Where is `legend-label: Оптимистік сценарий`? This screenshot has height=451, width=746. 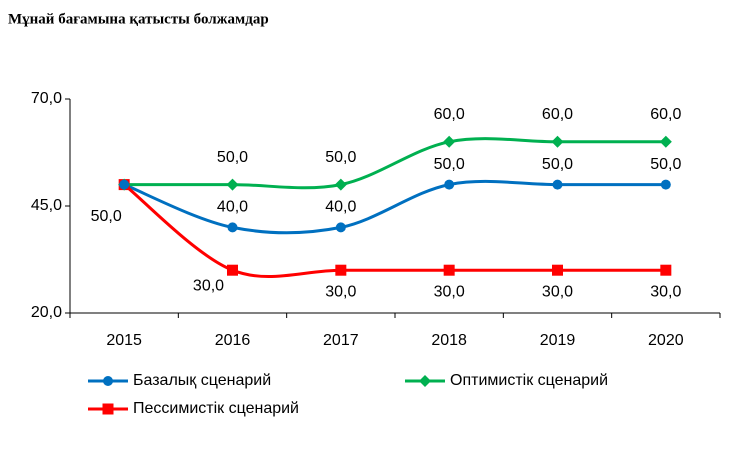
legend-label: Оптимистік сценарий is located at coordinates (529, 380).